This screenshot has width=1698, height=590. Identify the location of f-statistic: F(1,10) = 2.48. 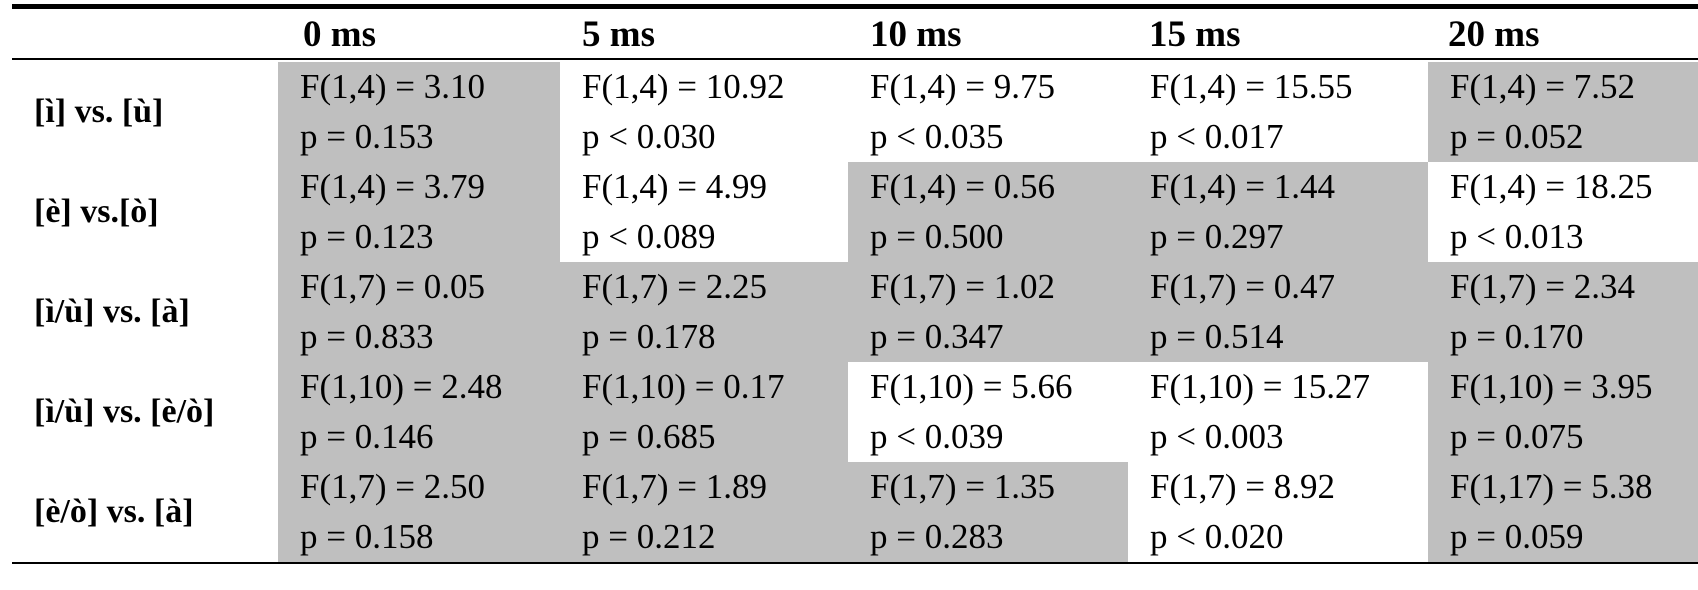
(401, 386).